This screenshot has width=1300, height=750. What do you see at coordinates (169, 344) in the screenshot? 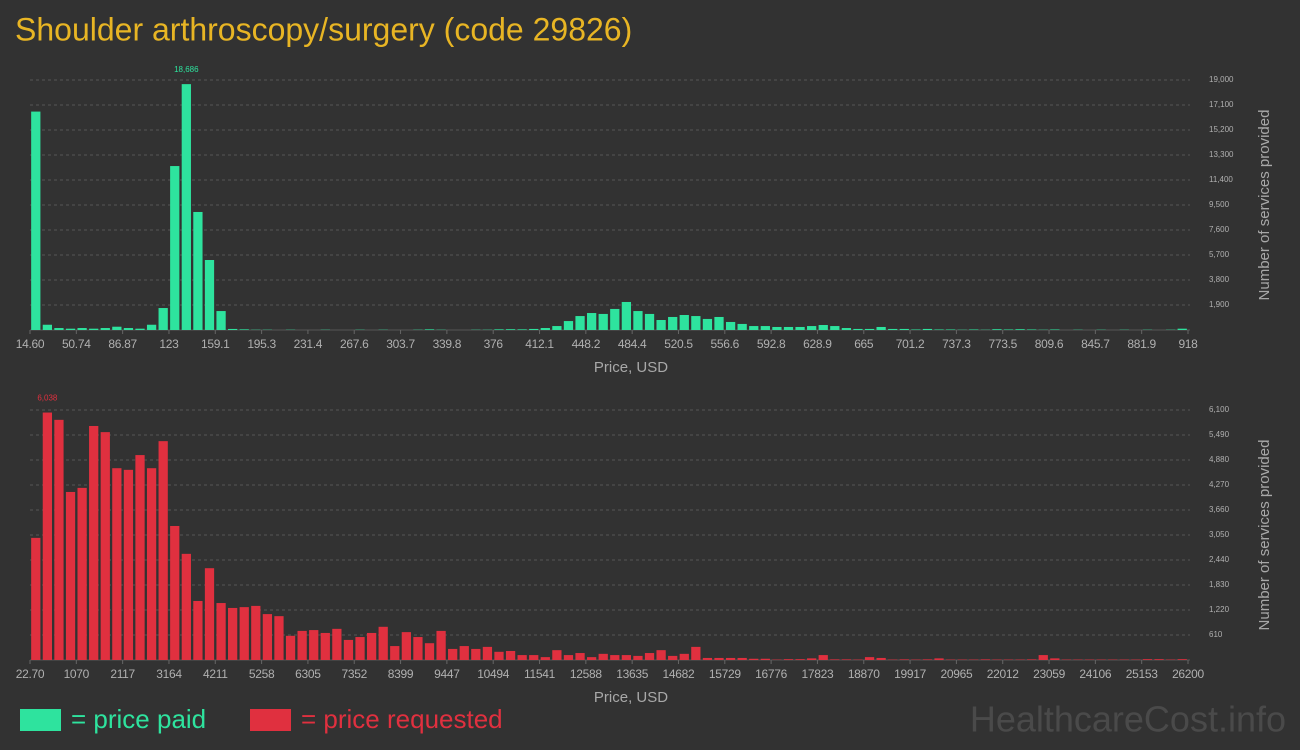
I see `x-tick-label: 123` at bounding box center [169, 344].